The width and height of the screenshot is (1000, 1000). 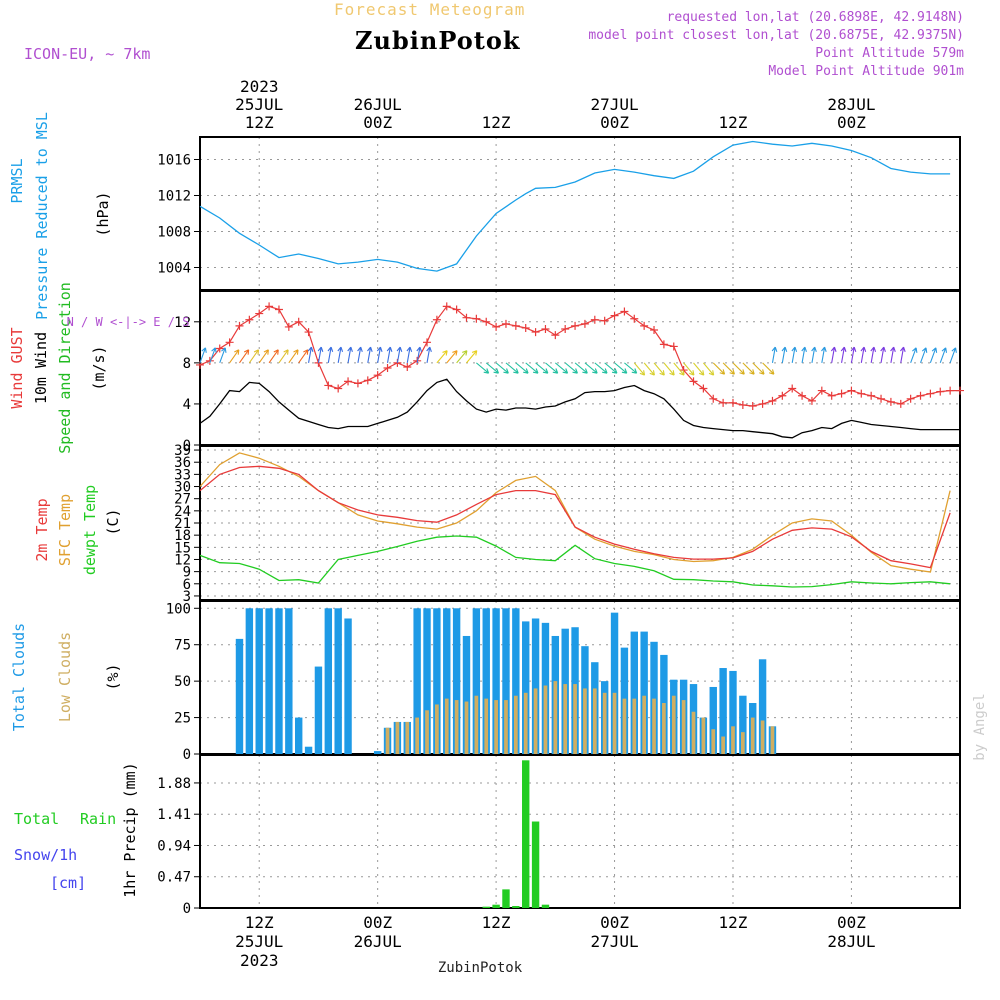 I want to click on pressure-label-2: Pressure Reduced to MSL, so click(x=42, y=216).